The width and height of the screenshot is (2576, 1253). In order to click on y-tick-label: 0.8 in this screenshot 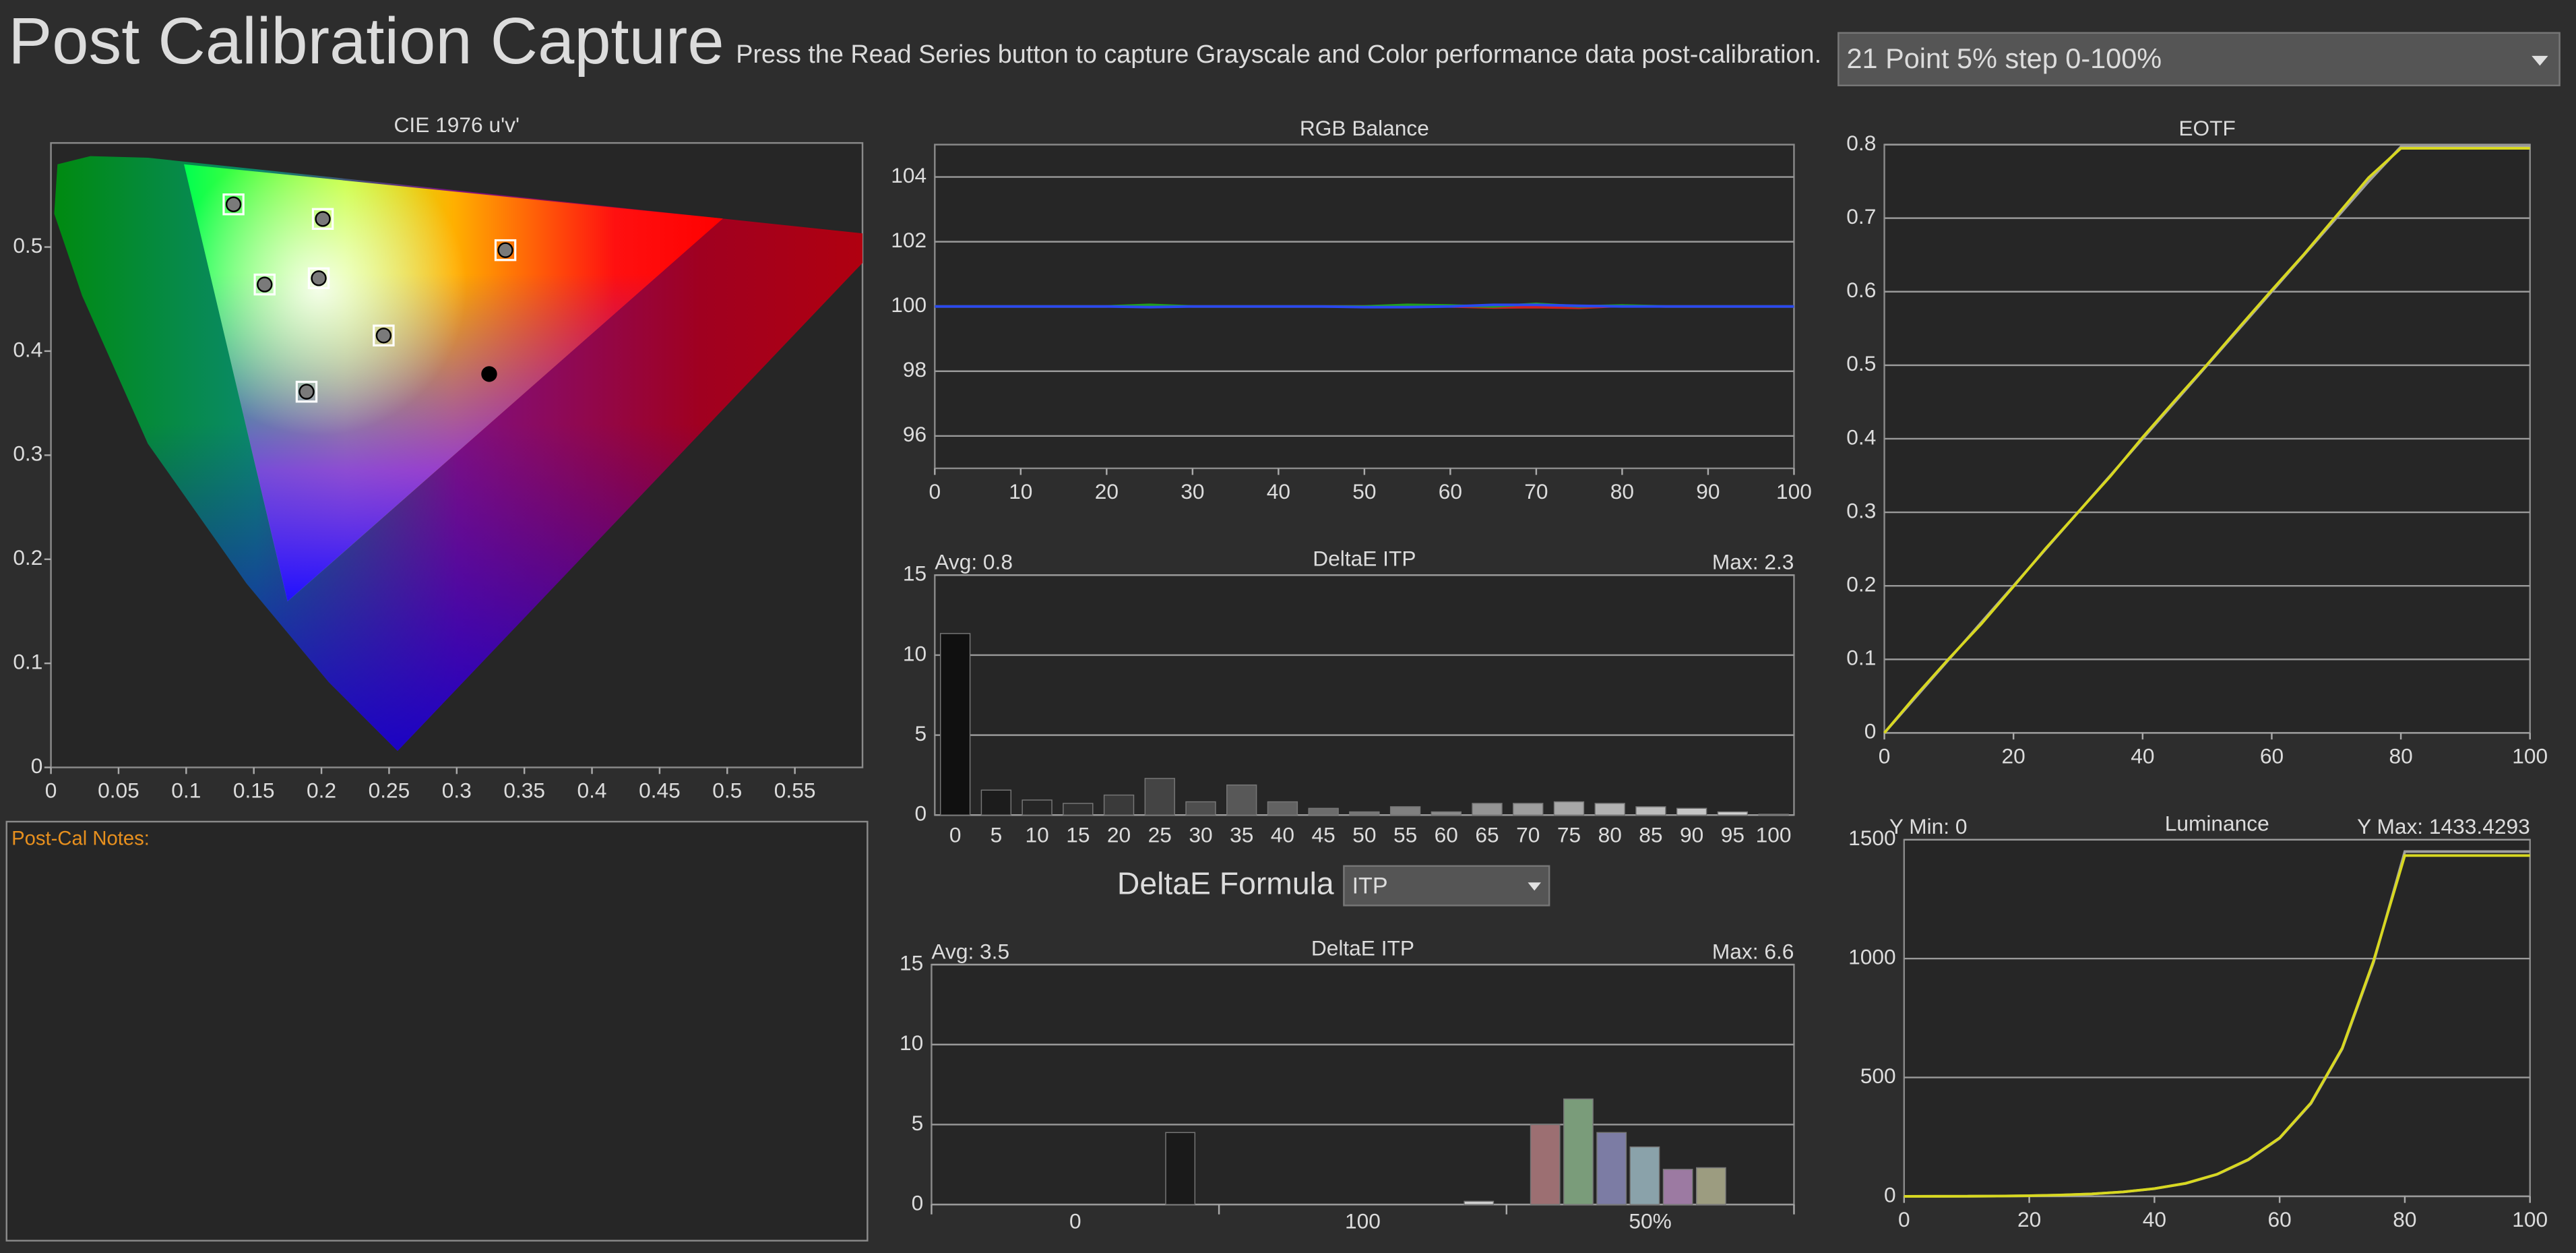, I will do `click(1861, 143)`.